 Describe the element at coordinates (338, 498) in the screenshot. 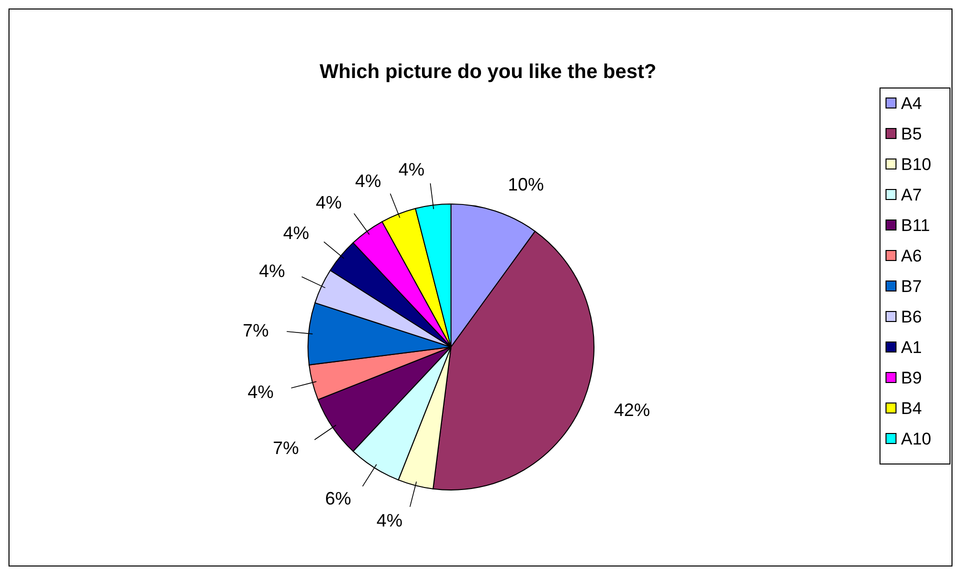

I see `data-label: 6%` at that location.